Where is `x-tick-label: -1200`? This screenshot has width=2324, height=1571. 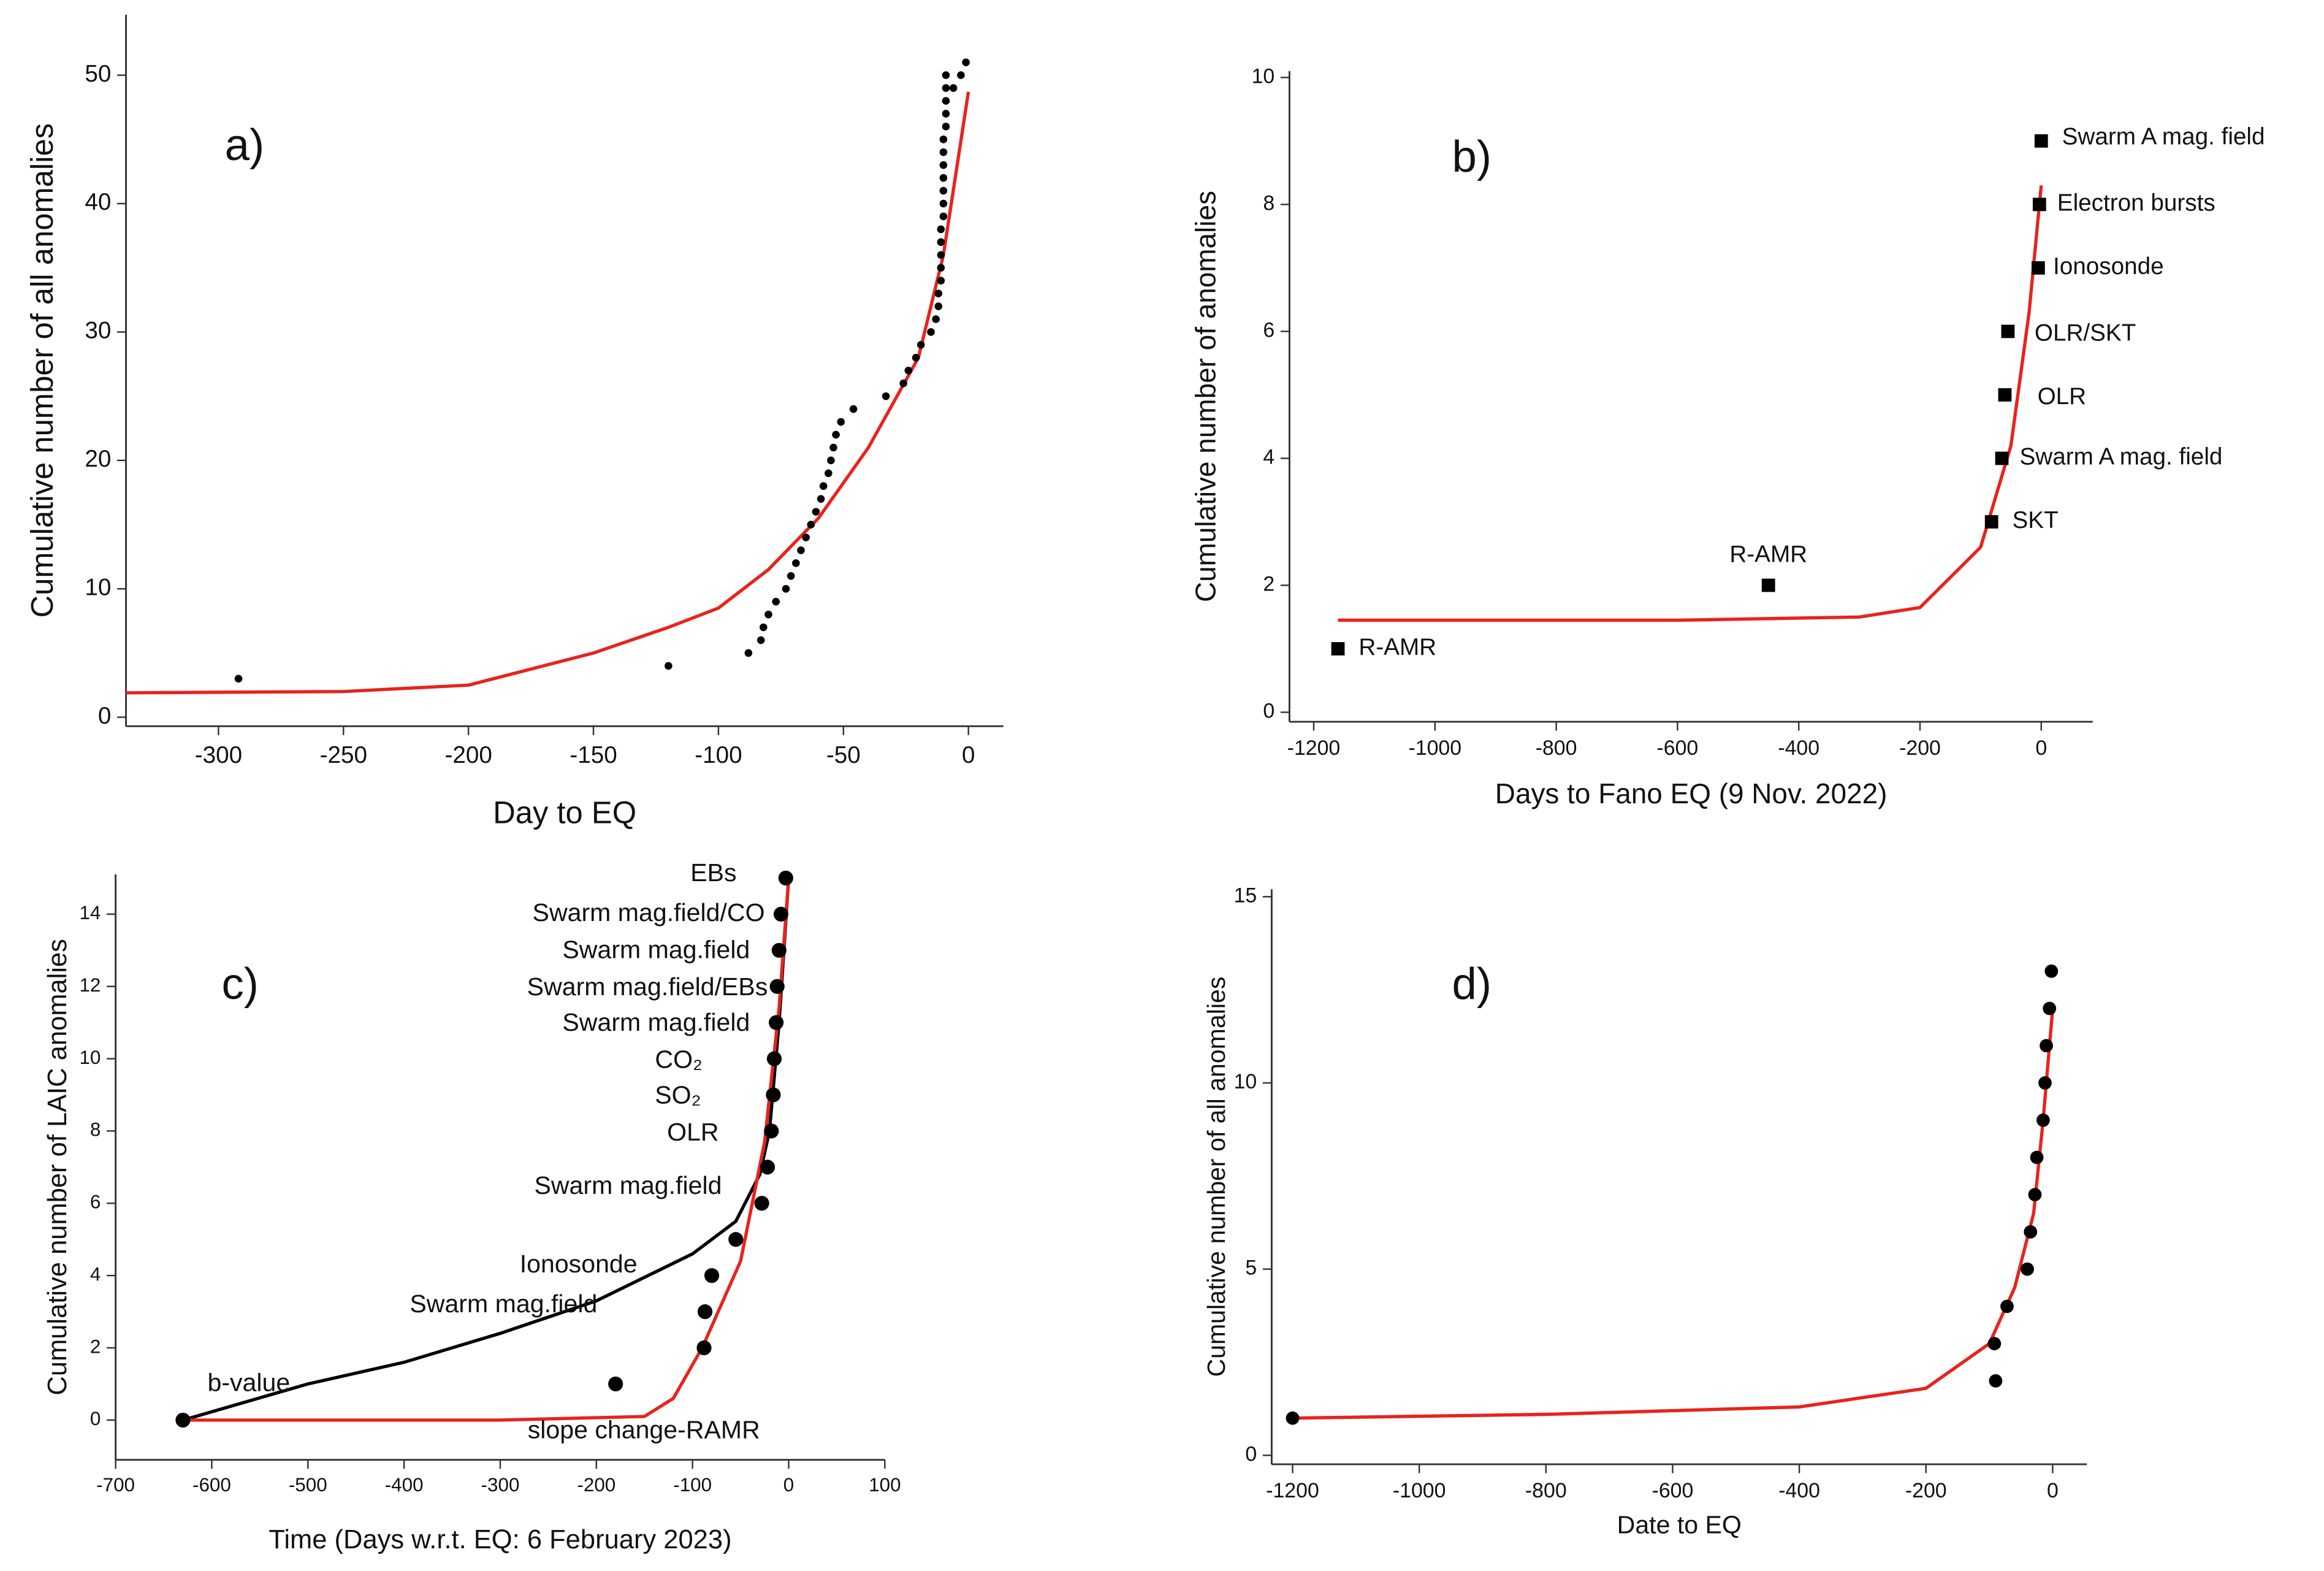 x-tick-label: -1200 is located at coordinates (1314, 748).